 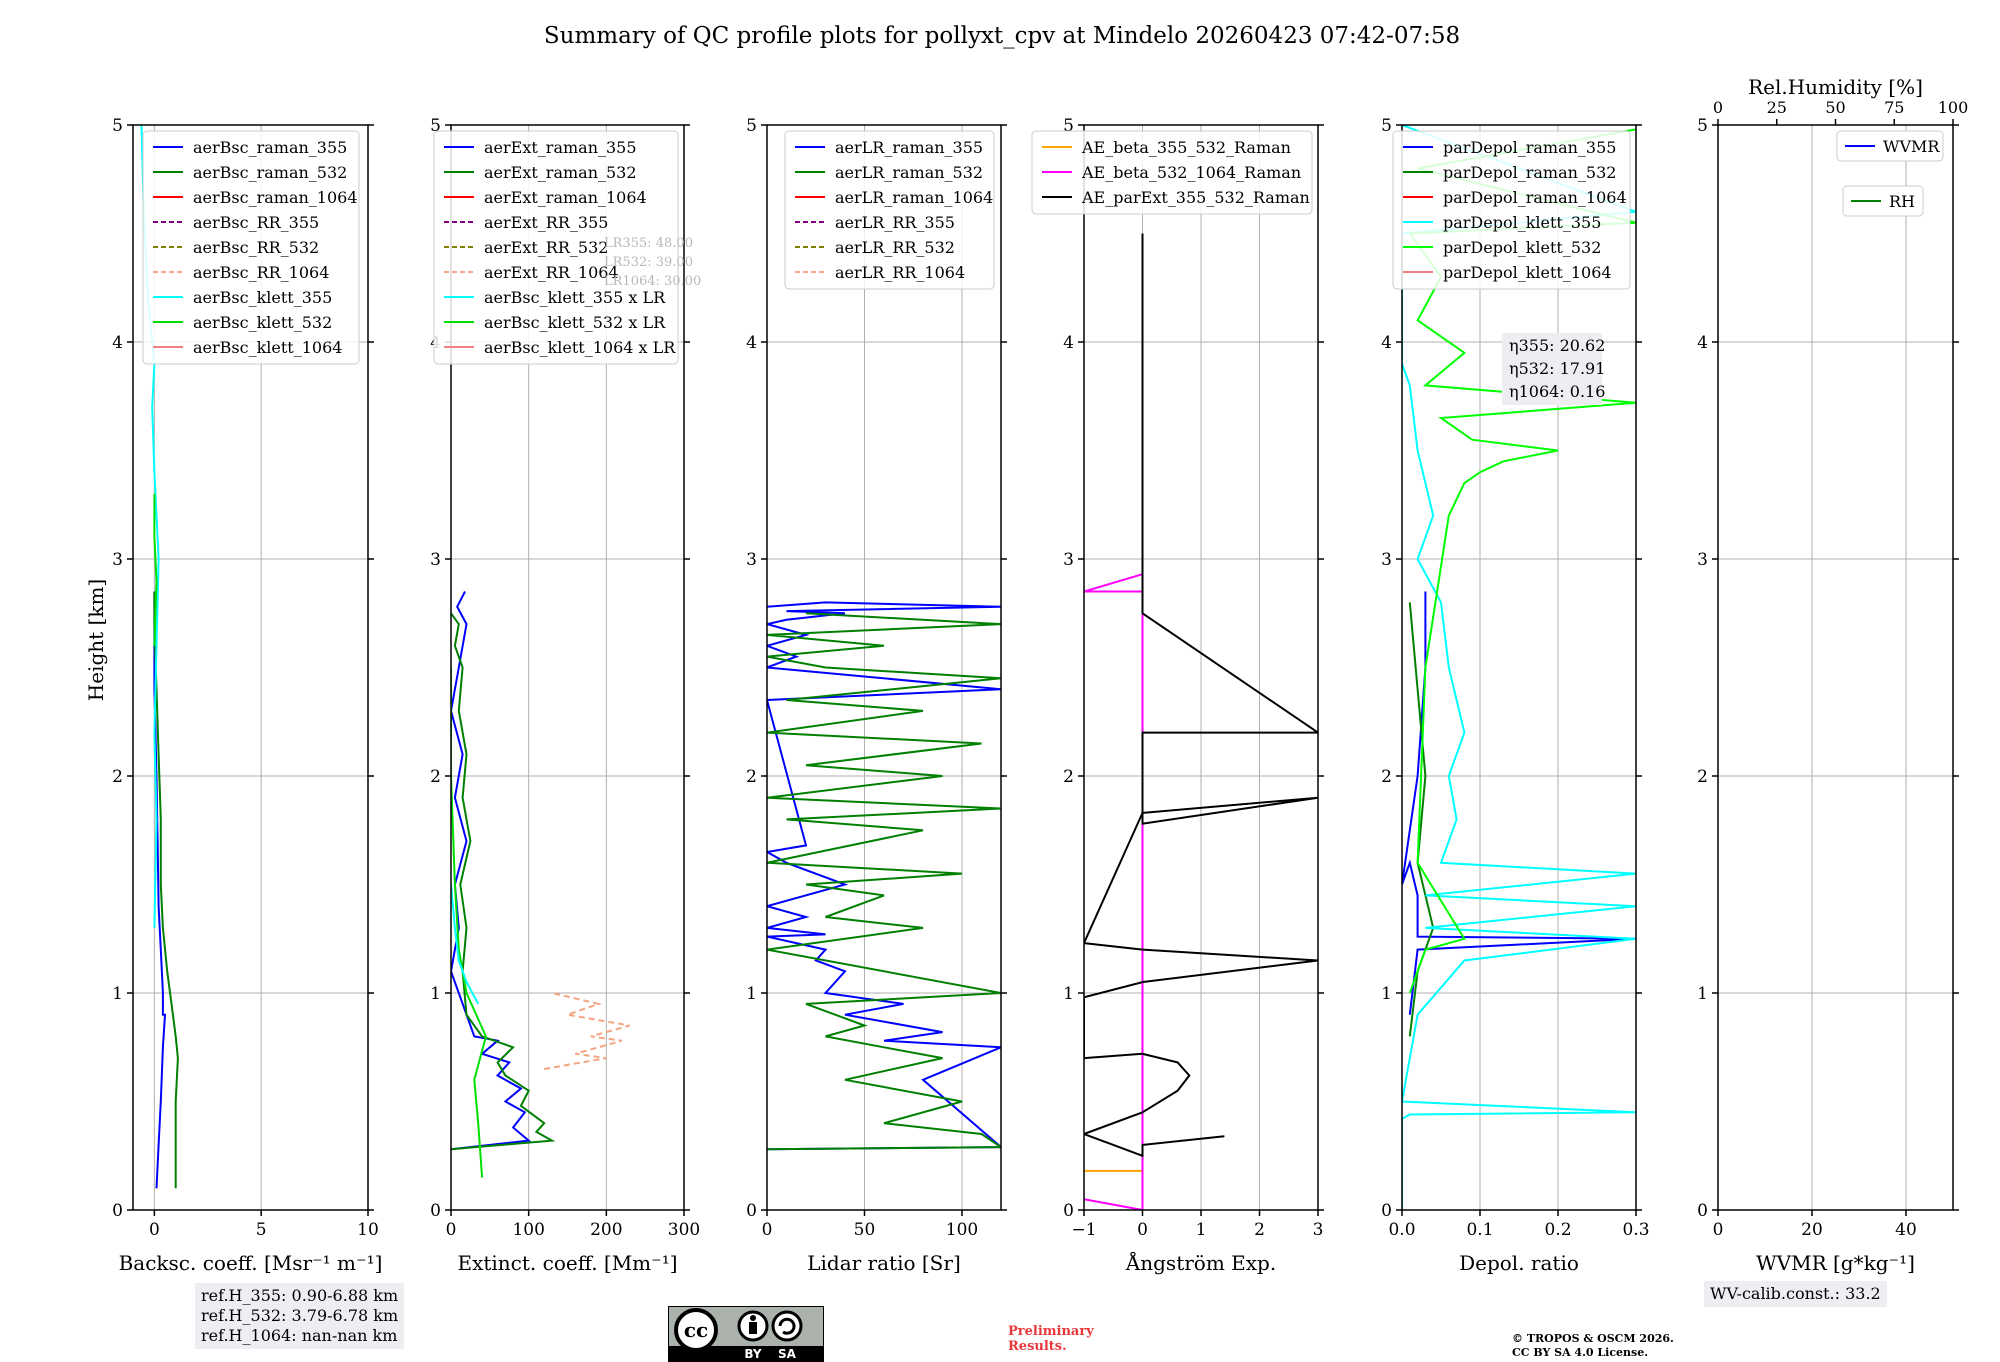 I want to click on copyright-line-1: © TROPOS & OSCM 2026., so click(x=1593, y=1338).